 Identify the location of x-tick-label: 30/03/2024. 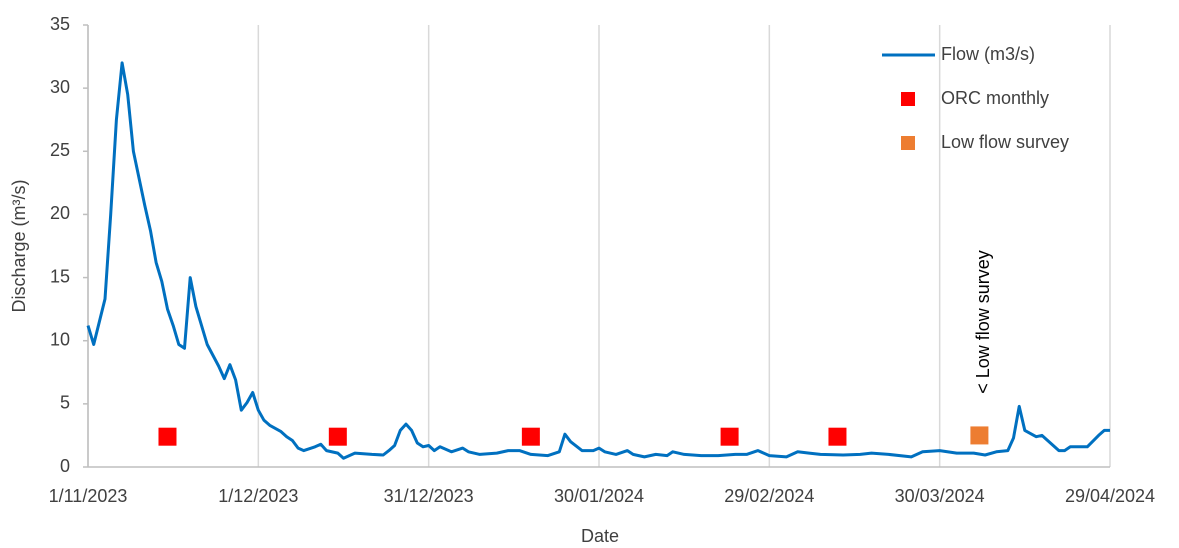
(940, 496).